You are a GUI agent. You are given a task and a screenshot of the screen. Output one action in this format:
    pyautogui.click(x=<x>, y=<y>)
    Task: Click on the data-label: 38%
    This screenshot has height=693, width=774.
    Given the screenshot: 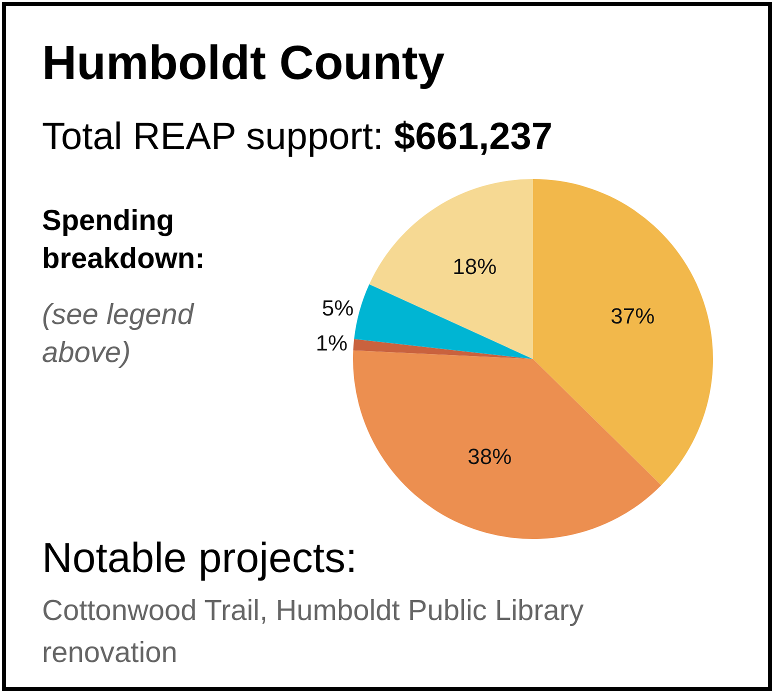 What is the action you would take?
    pyautogui.click(x=490, y=456)
    